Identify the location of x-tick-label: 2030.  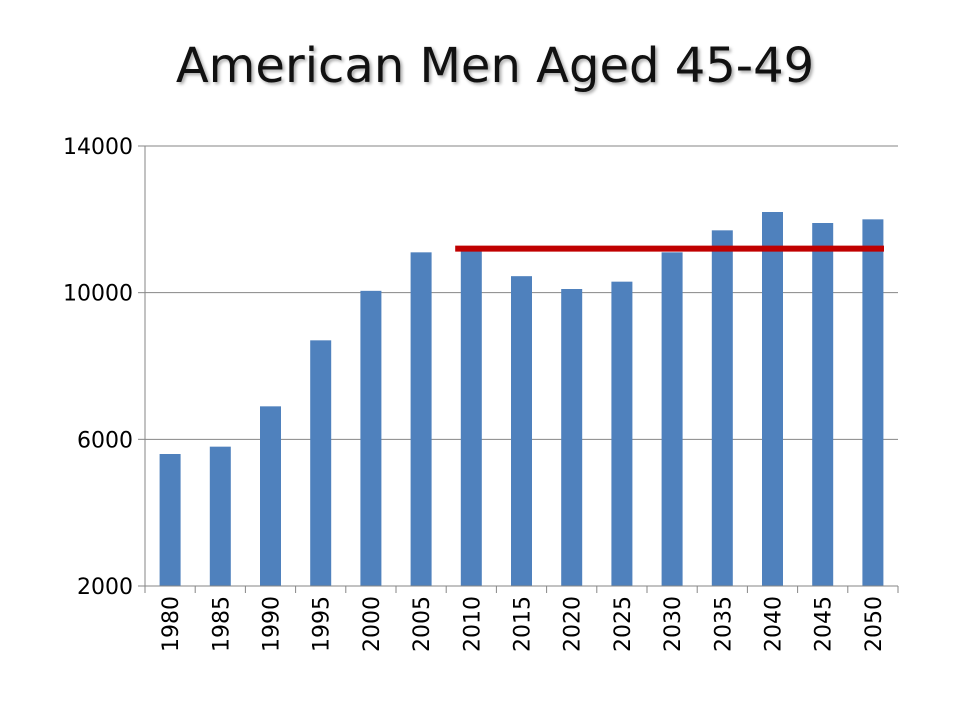
(673, 624).